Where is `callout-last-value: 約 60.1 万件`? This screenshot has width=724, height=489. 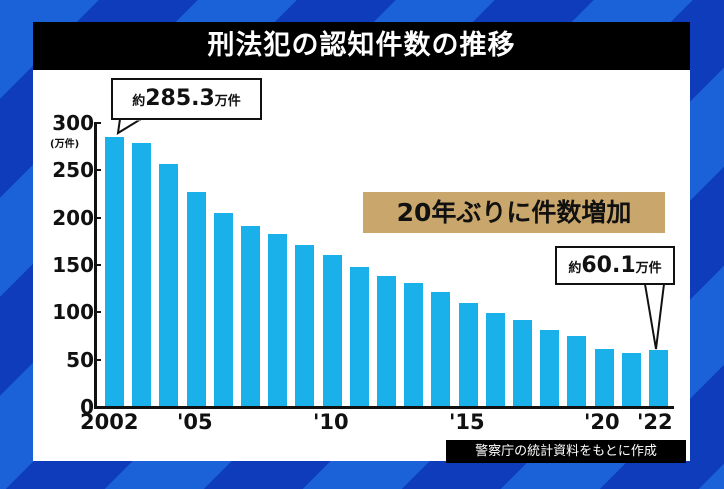 callout-last-value: 約 60.1 万件 is located at coordinates (615, 265).